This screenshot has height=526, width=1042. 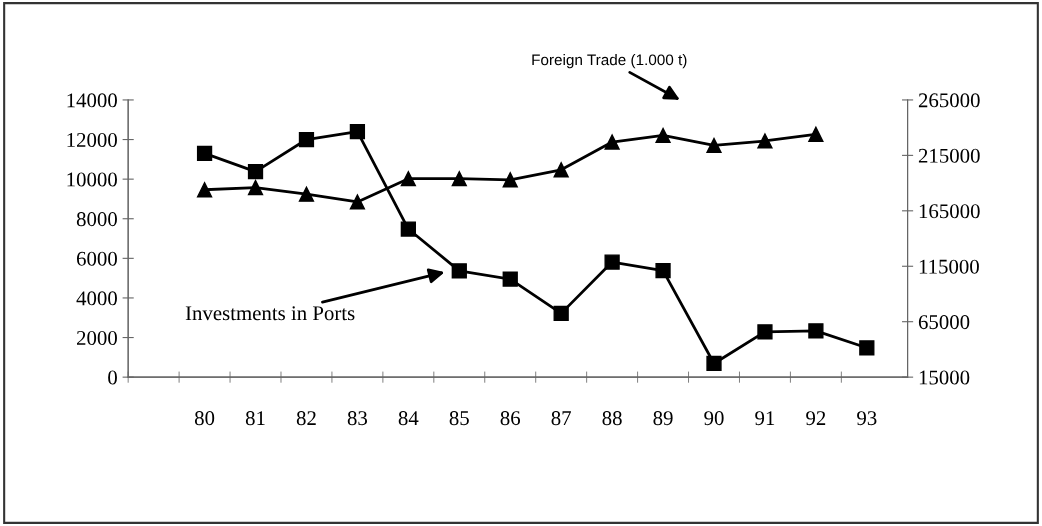 I want to click on x-tick-label: 92, so click(x=816, y=418).